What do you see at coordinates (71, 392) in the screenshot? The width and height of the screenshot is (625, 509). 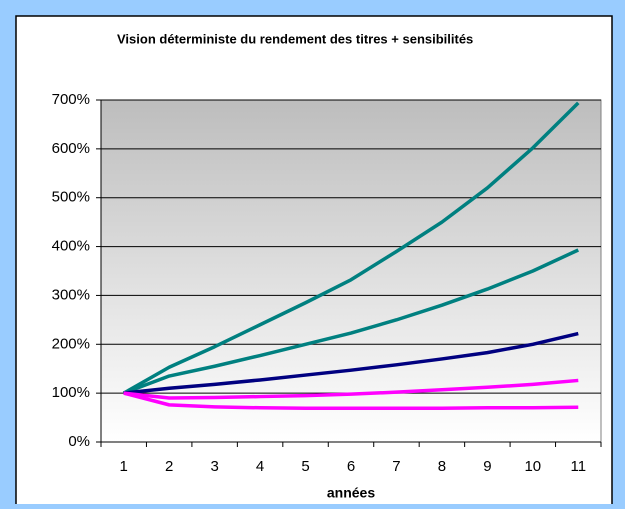 I see `y-tick-label: 100%` at bounding box center [71, 392].